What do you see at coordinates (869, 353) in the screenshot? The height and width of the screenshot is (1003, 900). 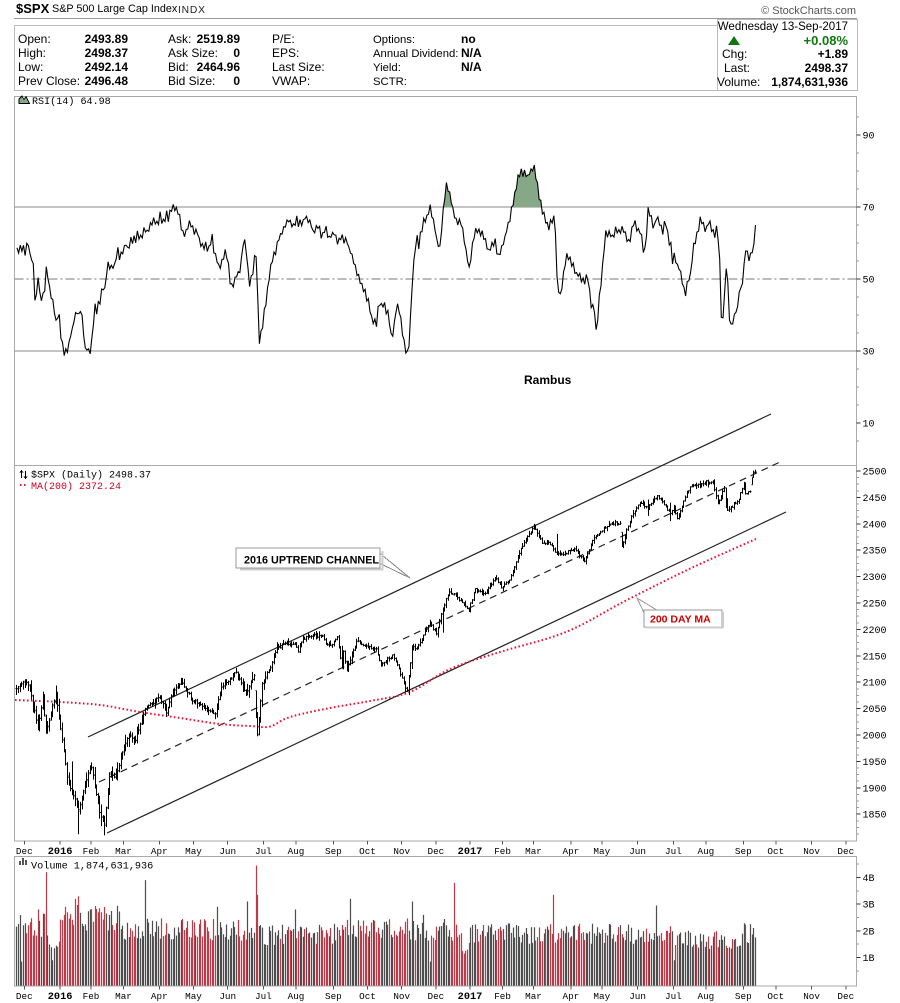 I see `svg-text: 30` at bounding box center [869, 353].